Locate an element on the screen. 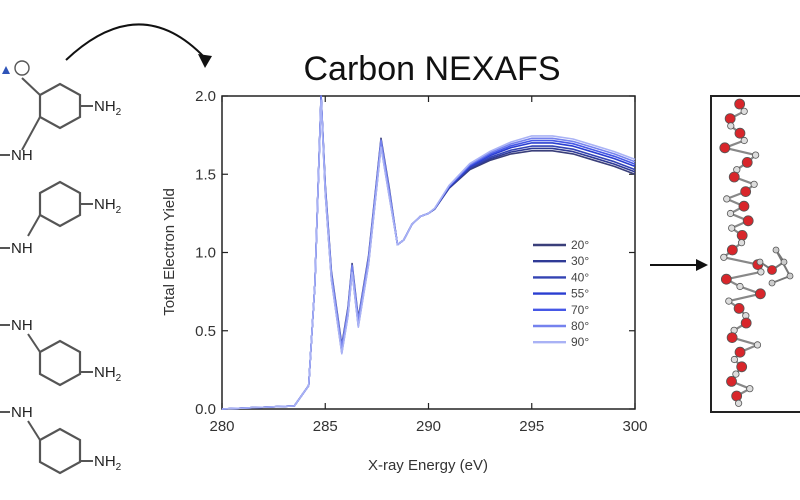  legend-label: 55° is located at coordinates (580, 294).